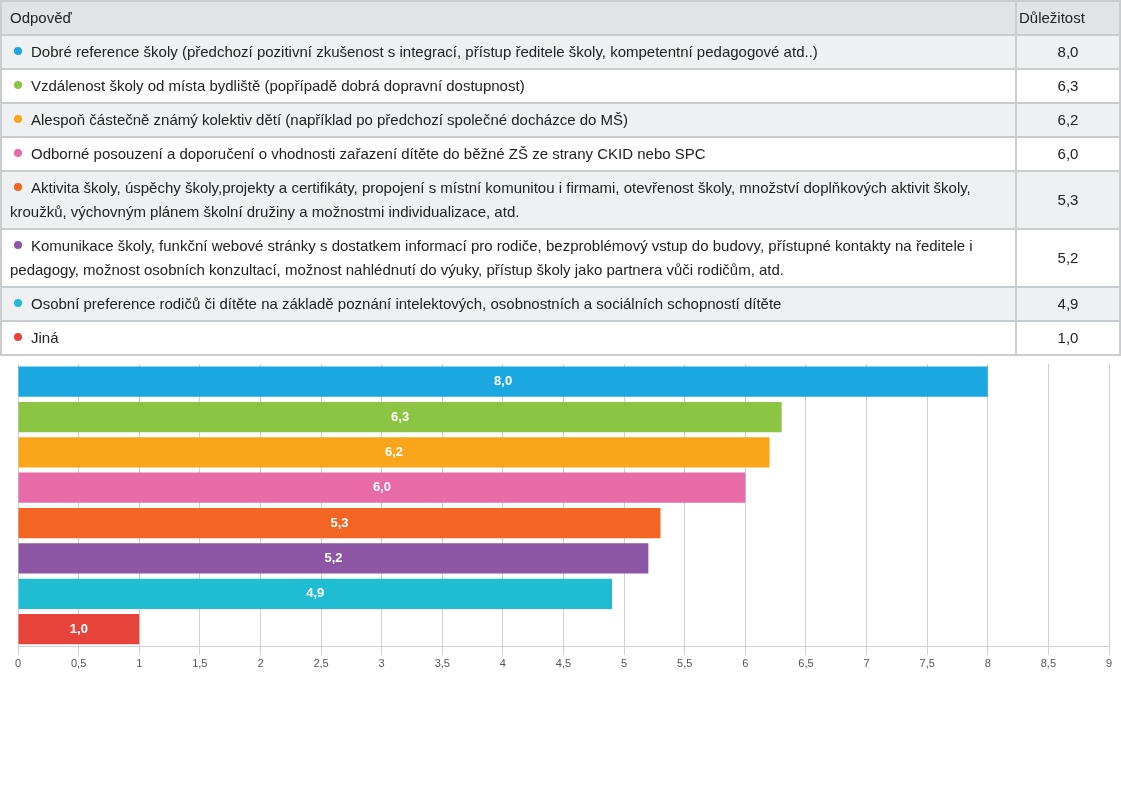  What do you see at coordinates (394, 451) in the screenshot?
I see `data-label: 6,2` at bounding box center [394, 451].